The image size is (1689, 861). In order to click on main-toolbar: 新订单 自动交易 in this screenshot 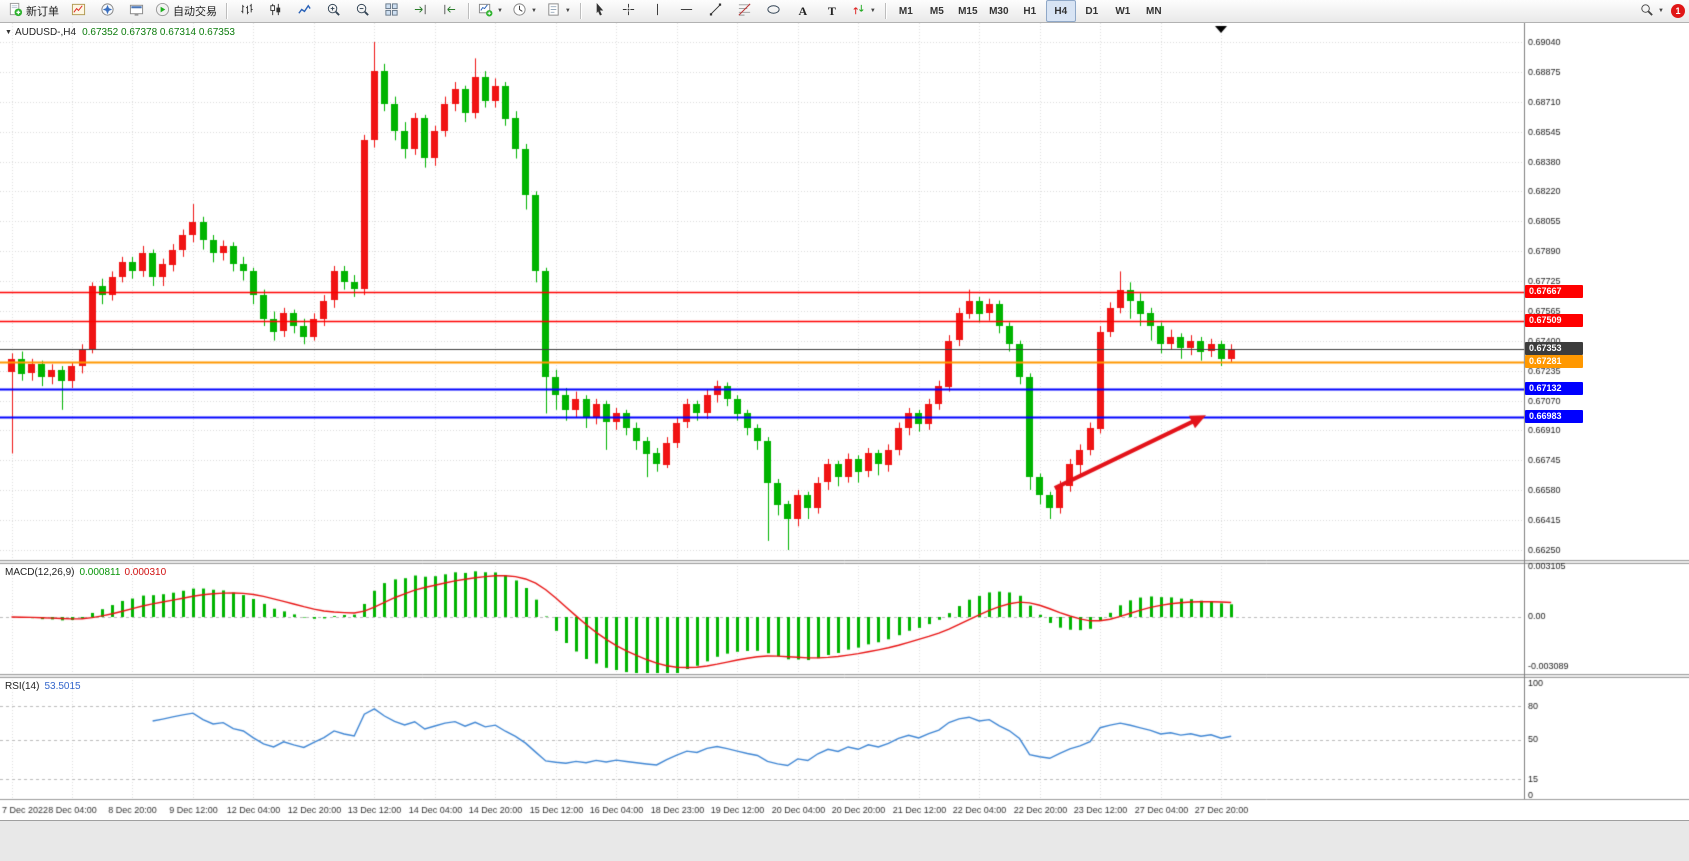, I will do `click(844, 11)`.